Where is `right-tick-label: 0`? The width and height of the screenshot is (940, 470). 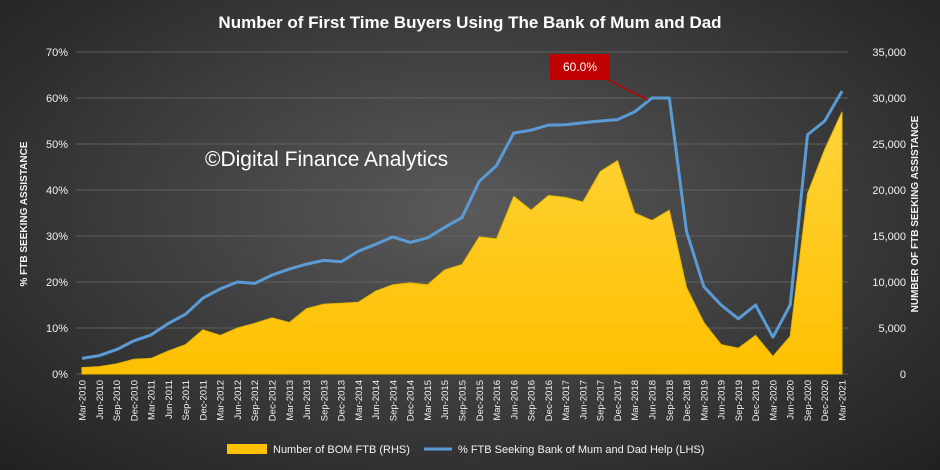 right-tick-label: 0 is located at coordinates (903, 375).